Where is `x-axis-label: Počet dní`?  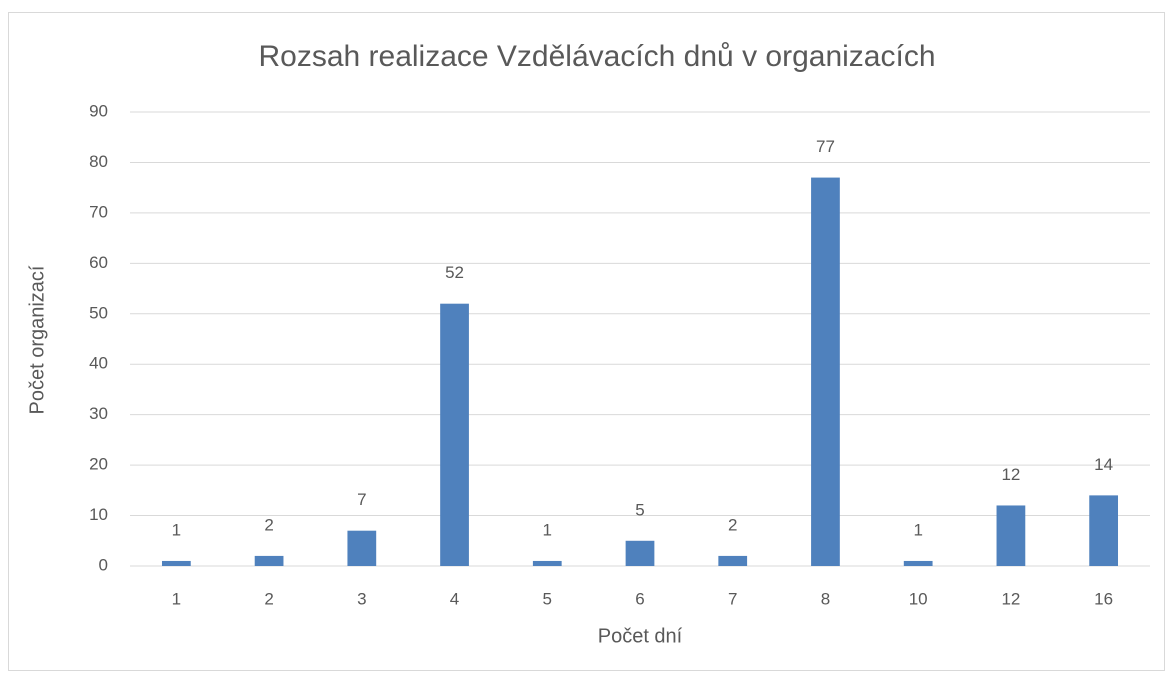
x-axis-label: Počet dní is located at coordinates (640, 636).